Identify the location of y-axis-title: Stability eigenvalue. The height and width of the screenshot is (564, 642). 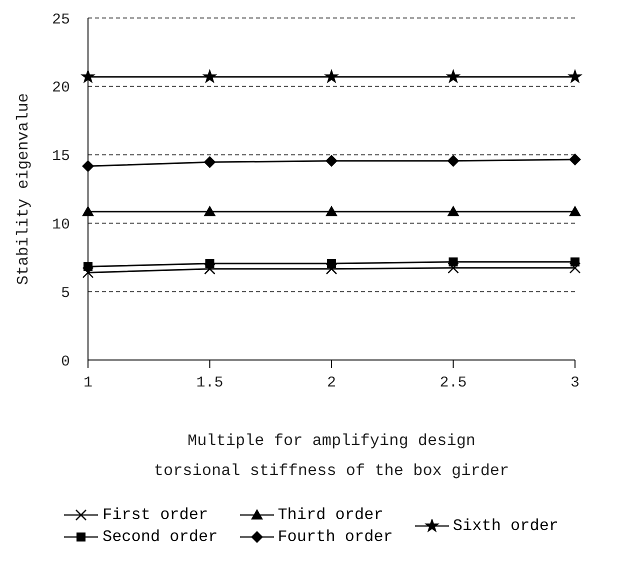
(23, 189).